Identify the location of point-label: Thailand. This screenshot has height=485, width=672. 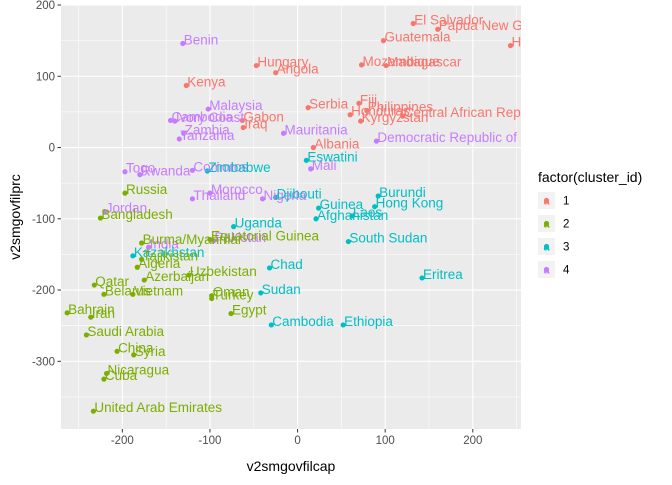
(219, 195).